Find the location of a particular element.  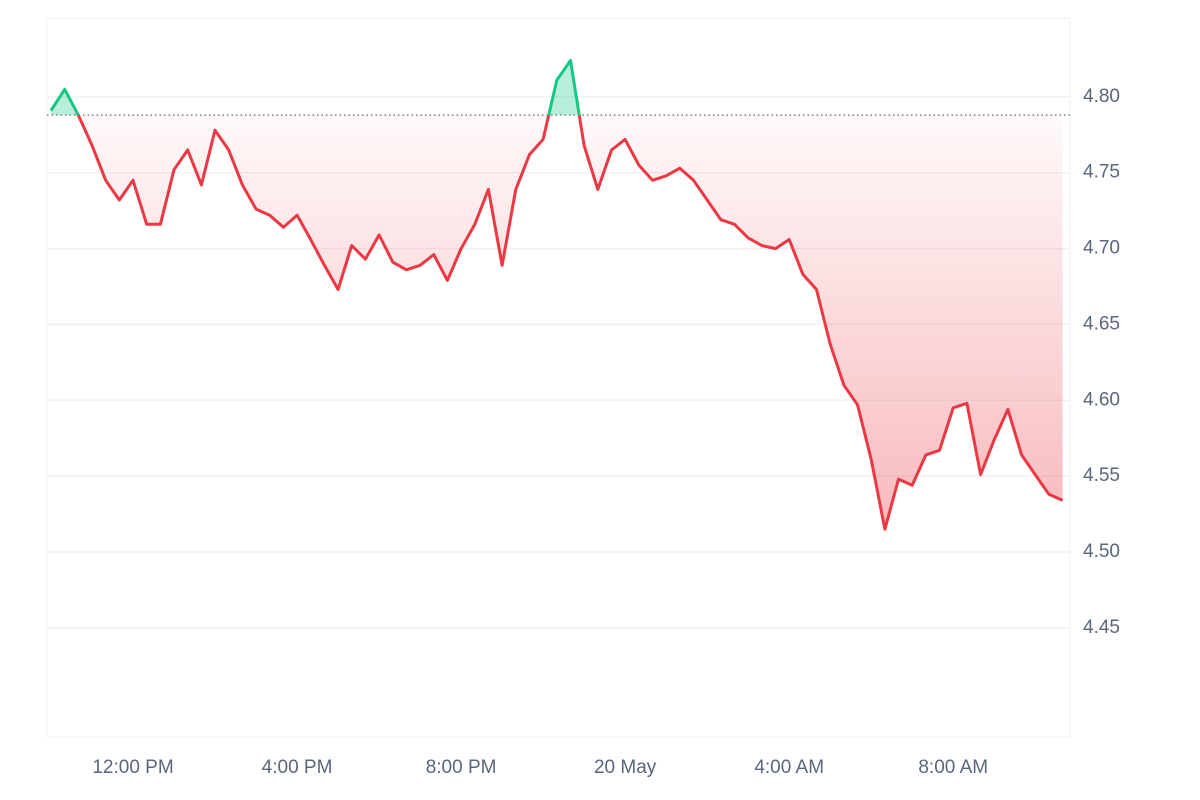

y-tick-label: 4.80 is located at coordinates (1101, 96).